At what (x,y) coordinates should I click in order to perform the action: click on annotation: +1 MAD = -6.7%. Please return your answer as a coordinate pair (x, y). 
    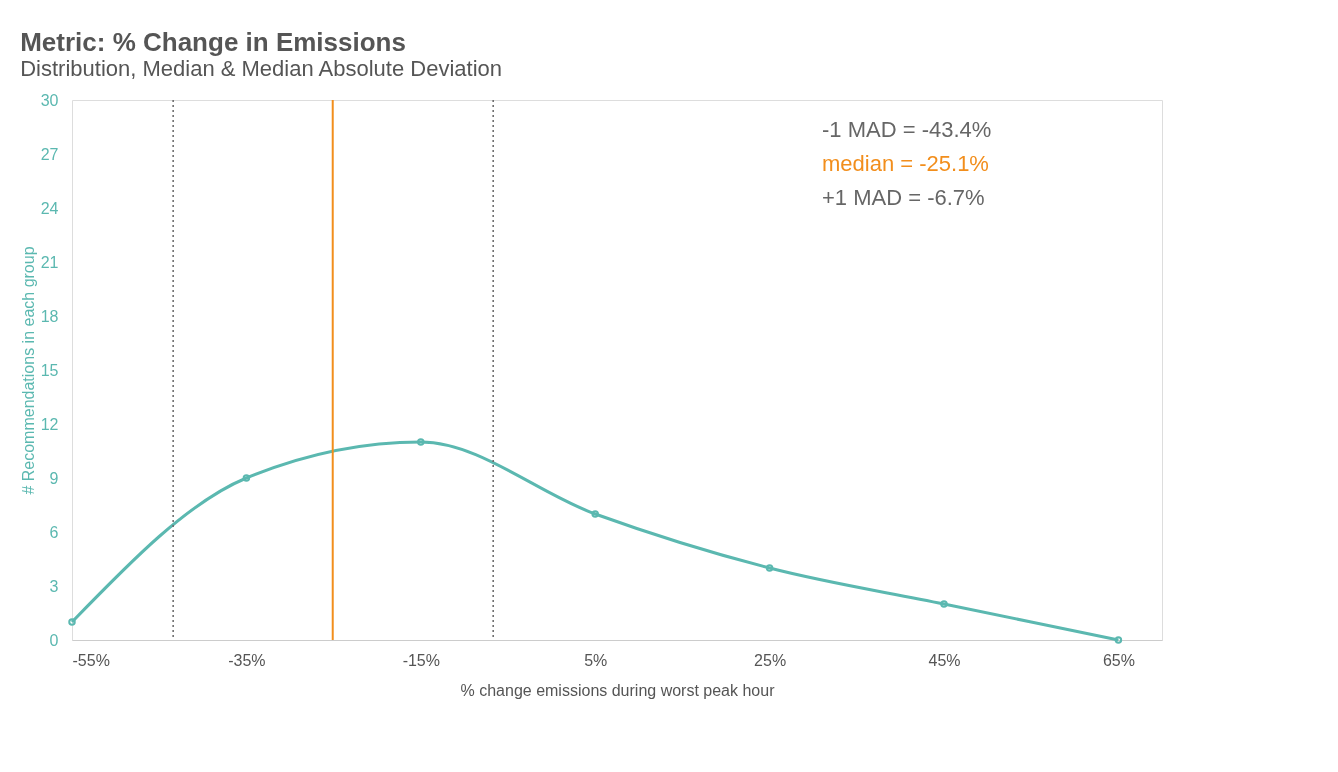
    Looking at the image, I should click on (903, 197).